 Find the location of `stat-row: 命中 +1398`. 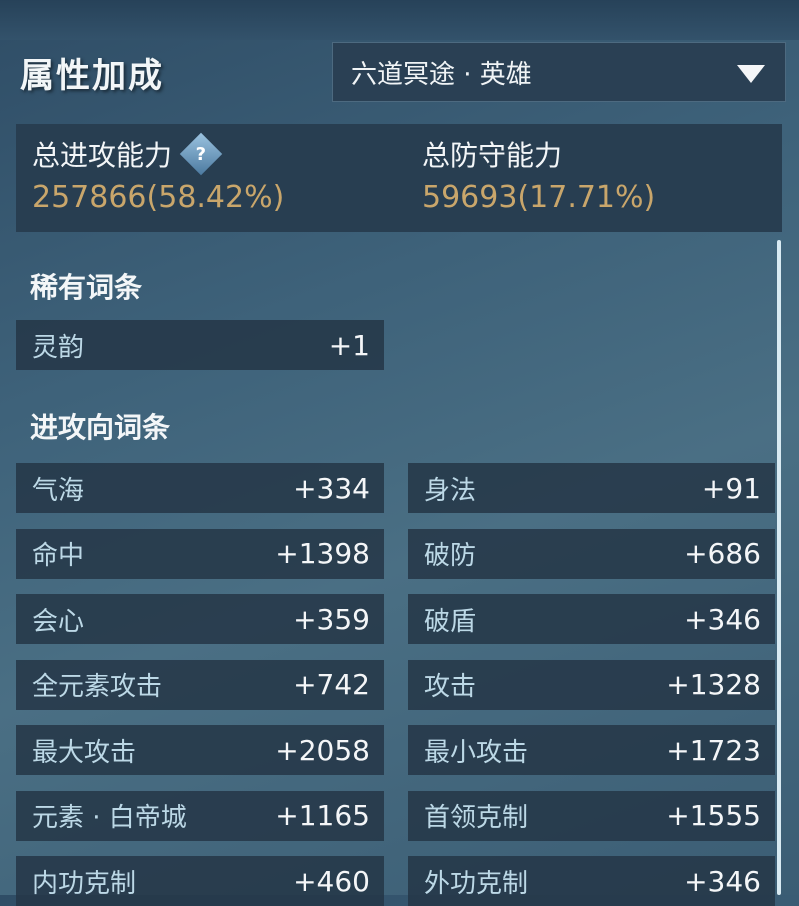

stat-row: 命中 +1398 is located at coordinates (200, 553).